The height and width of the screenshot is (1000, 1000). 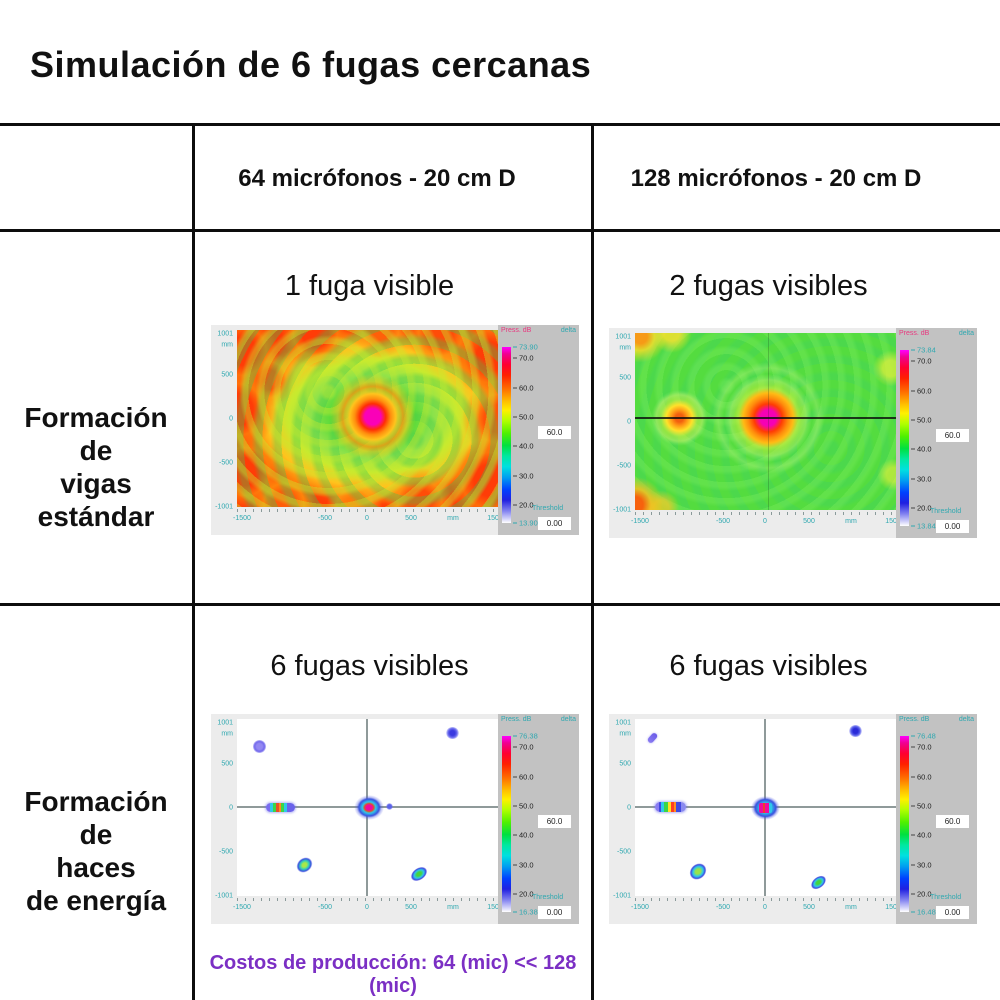 What do you see at coordinates (523, 358) in the screenshot?
I see `colorbar-tick: 70.0` at bounding box center [523, 358].